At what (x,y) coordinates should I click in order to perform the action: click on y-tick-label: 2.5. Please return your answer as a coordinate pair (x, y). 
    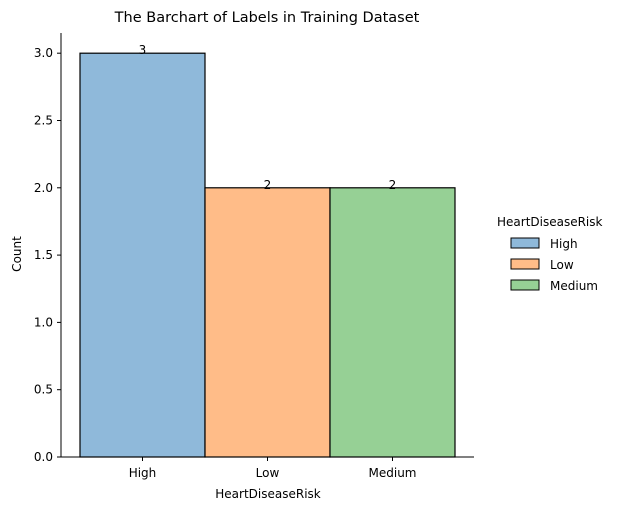
    Looking at the image, I should click on (43, 120).